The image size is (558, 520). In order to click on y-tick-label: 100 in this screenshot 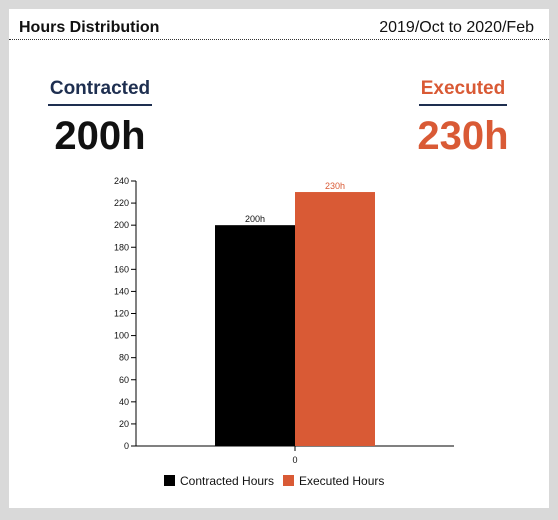, I will do `click(121, 336)`.